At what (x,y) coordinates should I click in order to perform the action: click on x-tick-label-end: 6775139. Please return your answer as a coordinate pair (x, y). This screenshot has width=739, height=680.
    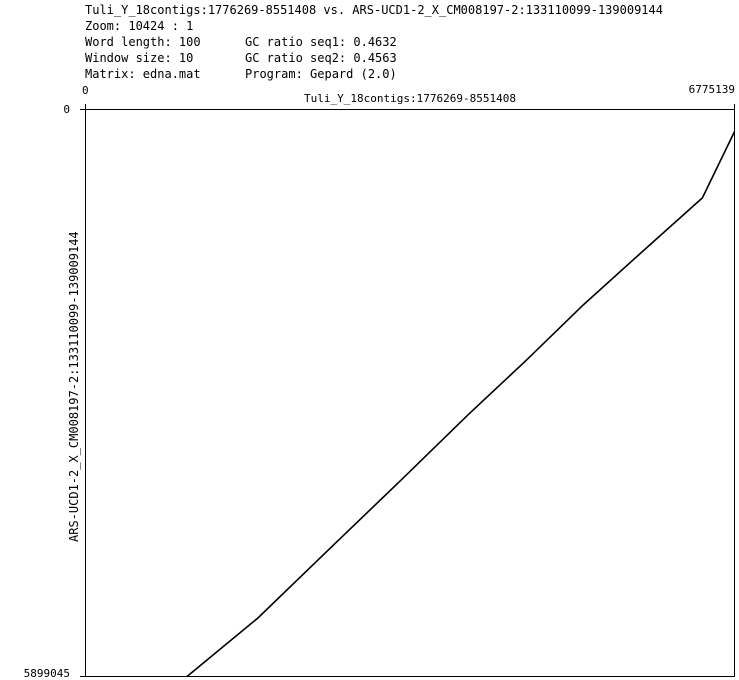
    Looking at the image, I should click on (711, 89).